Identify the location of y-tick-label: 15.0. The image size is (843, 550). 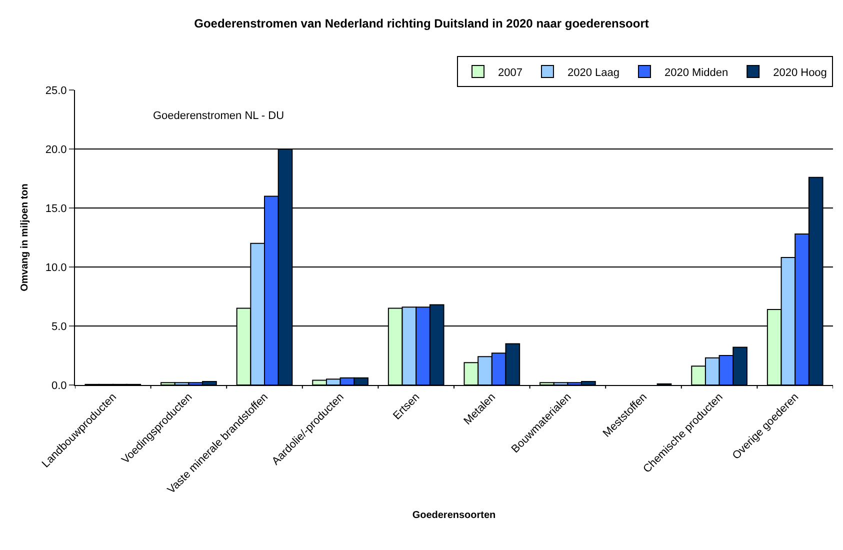
(56, 208).